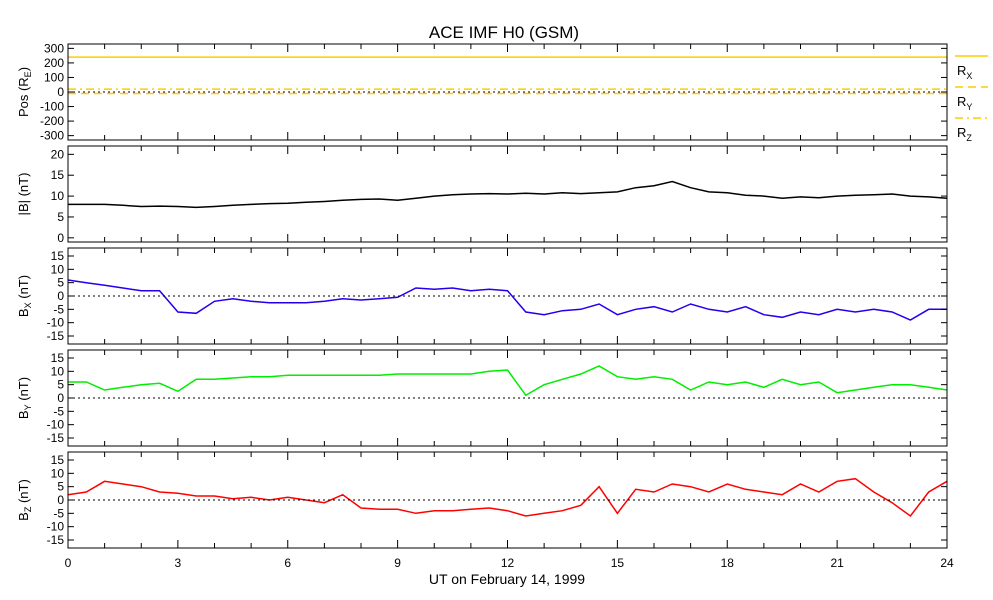 This screenshot has height=600, width=993. What do you see at coordinates (54, 48) in the screenshot?
I see `y-tick-label: 300` at bounding box center [54, 48].